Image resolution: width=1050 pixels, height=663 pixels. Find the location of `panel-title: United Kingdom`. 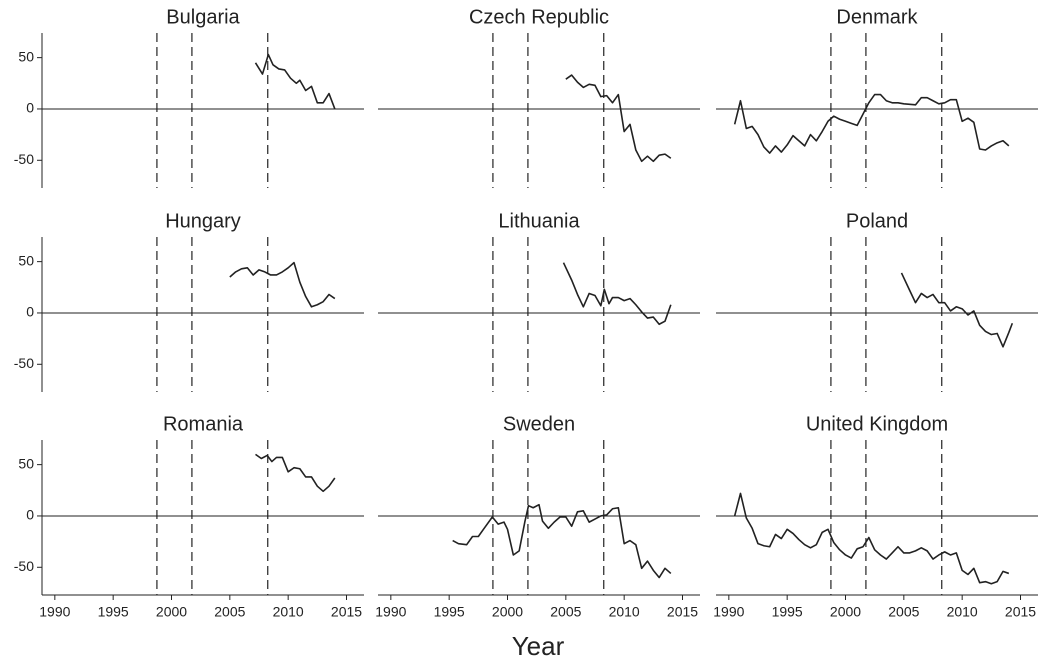

panel-title: United Kingdom is located at coordinates (877, 424).